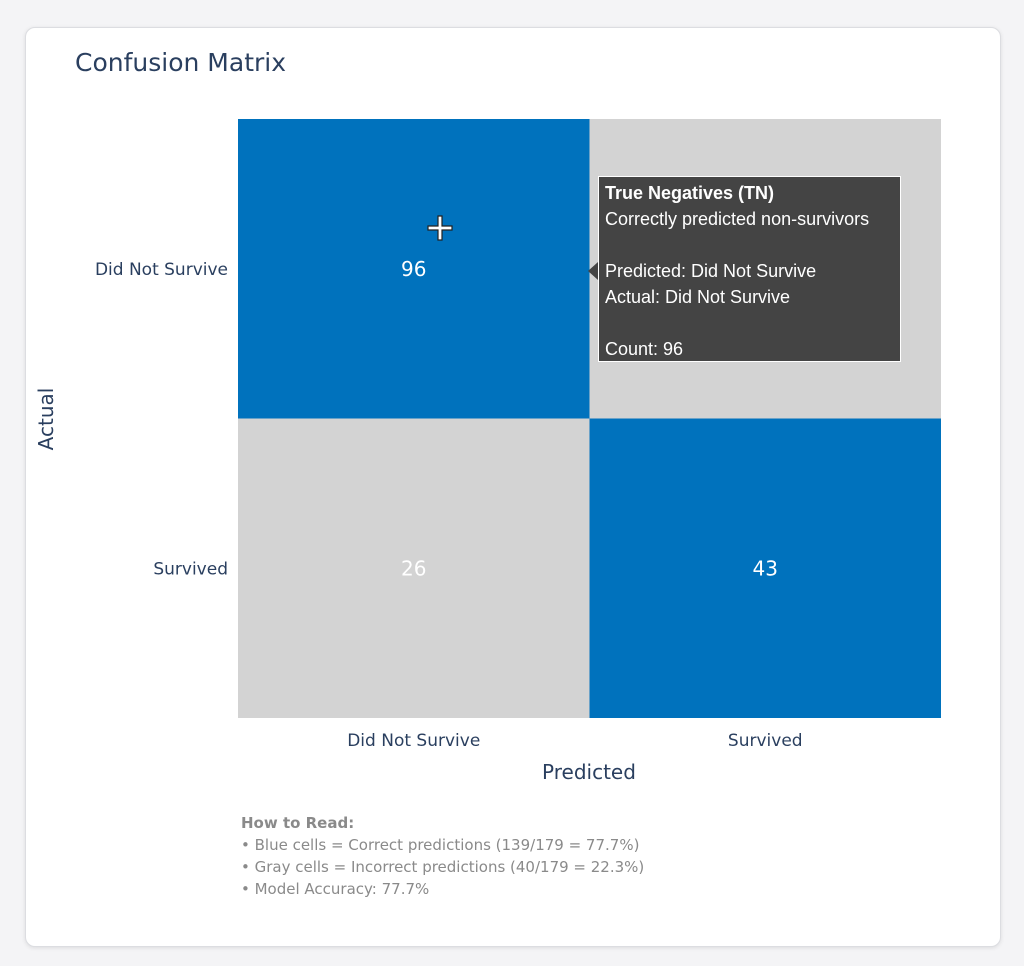 The image size is (1024, 966). I want to click on tooltip-title: True Negatives (TN), so click(690, 193).